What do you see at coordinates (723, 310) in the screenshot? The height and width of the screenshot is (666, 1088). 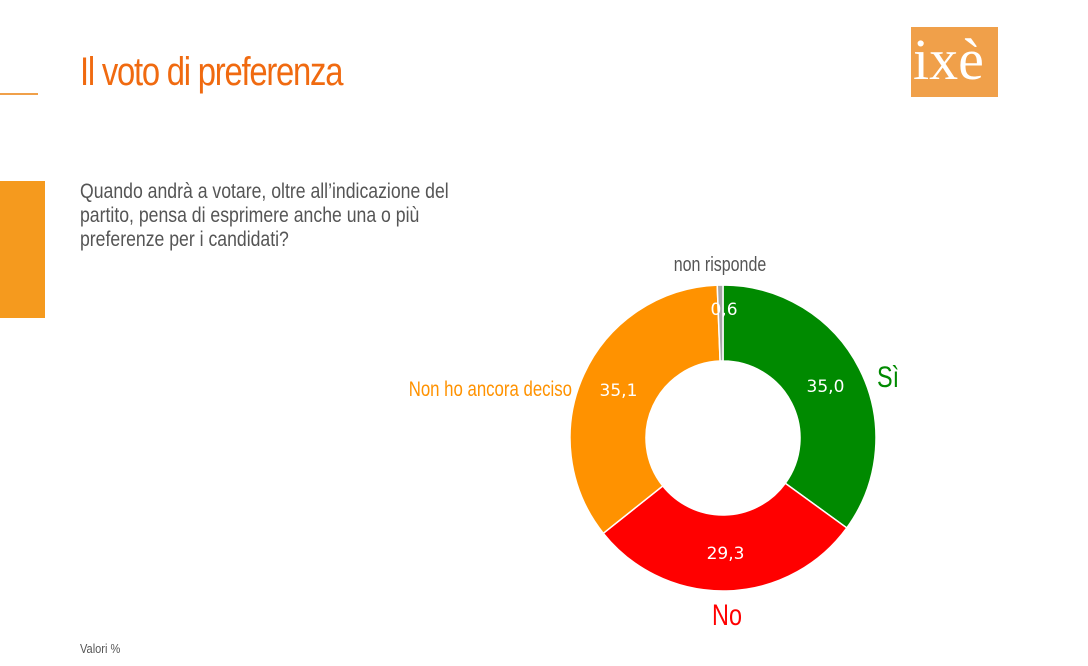 I see `value-label-non-risponde: 0,6` at bounding box center [723, 310].